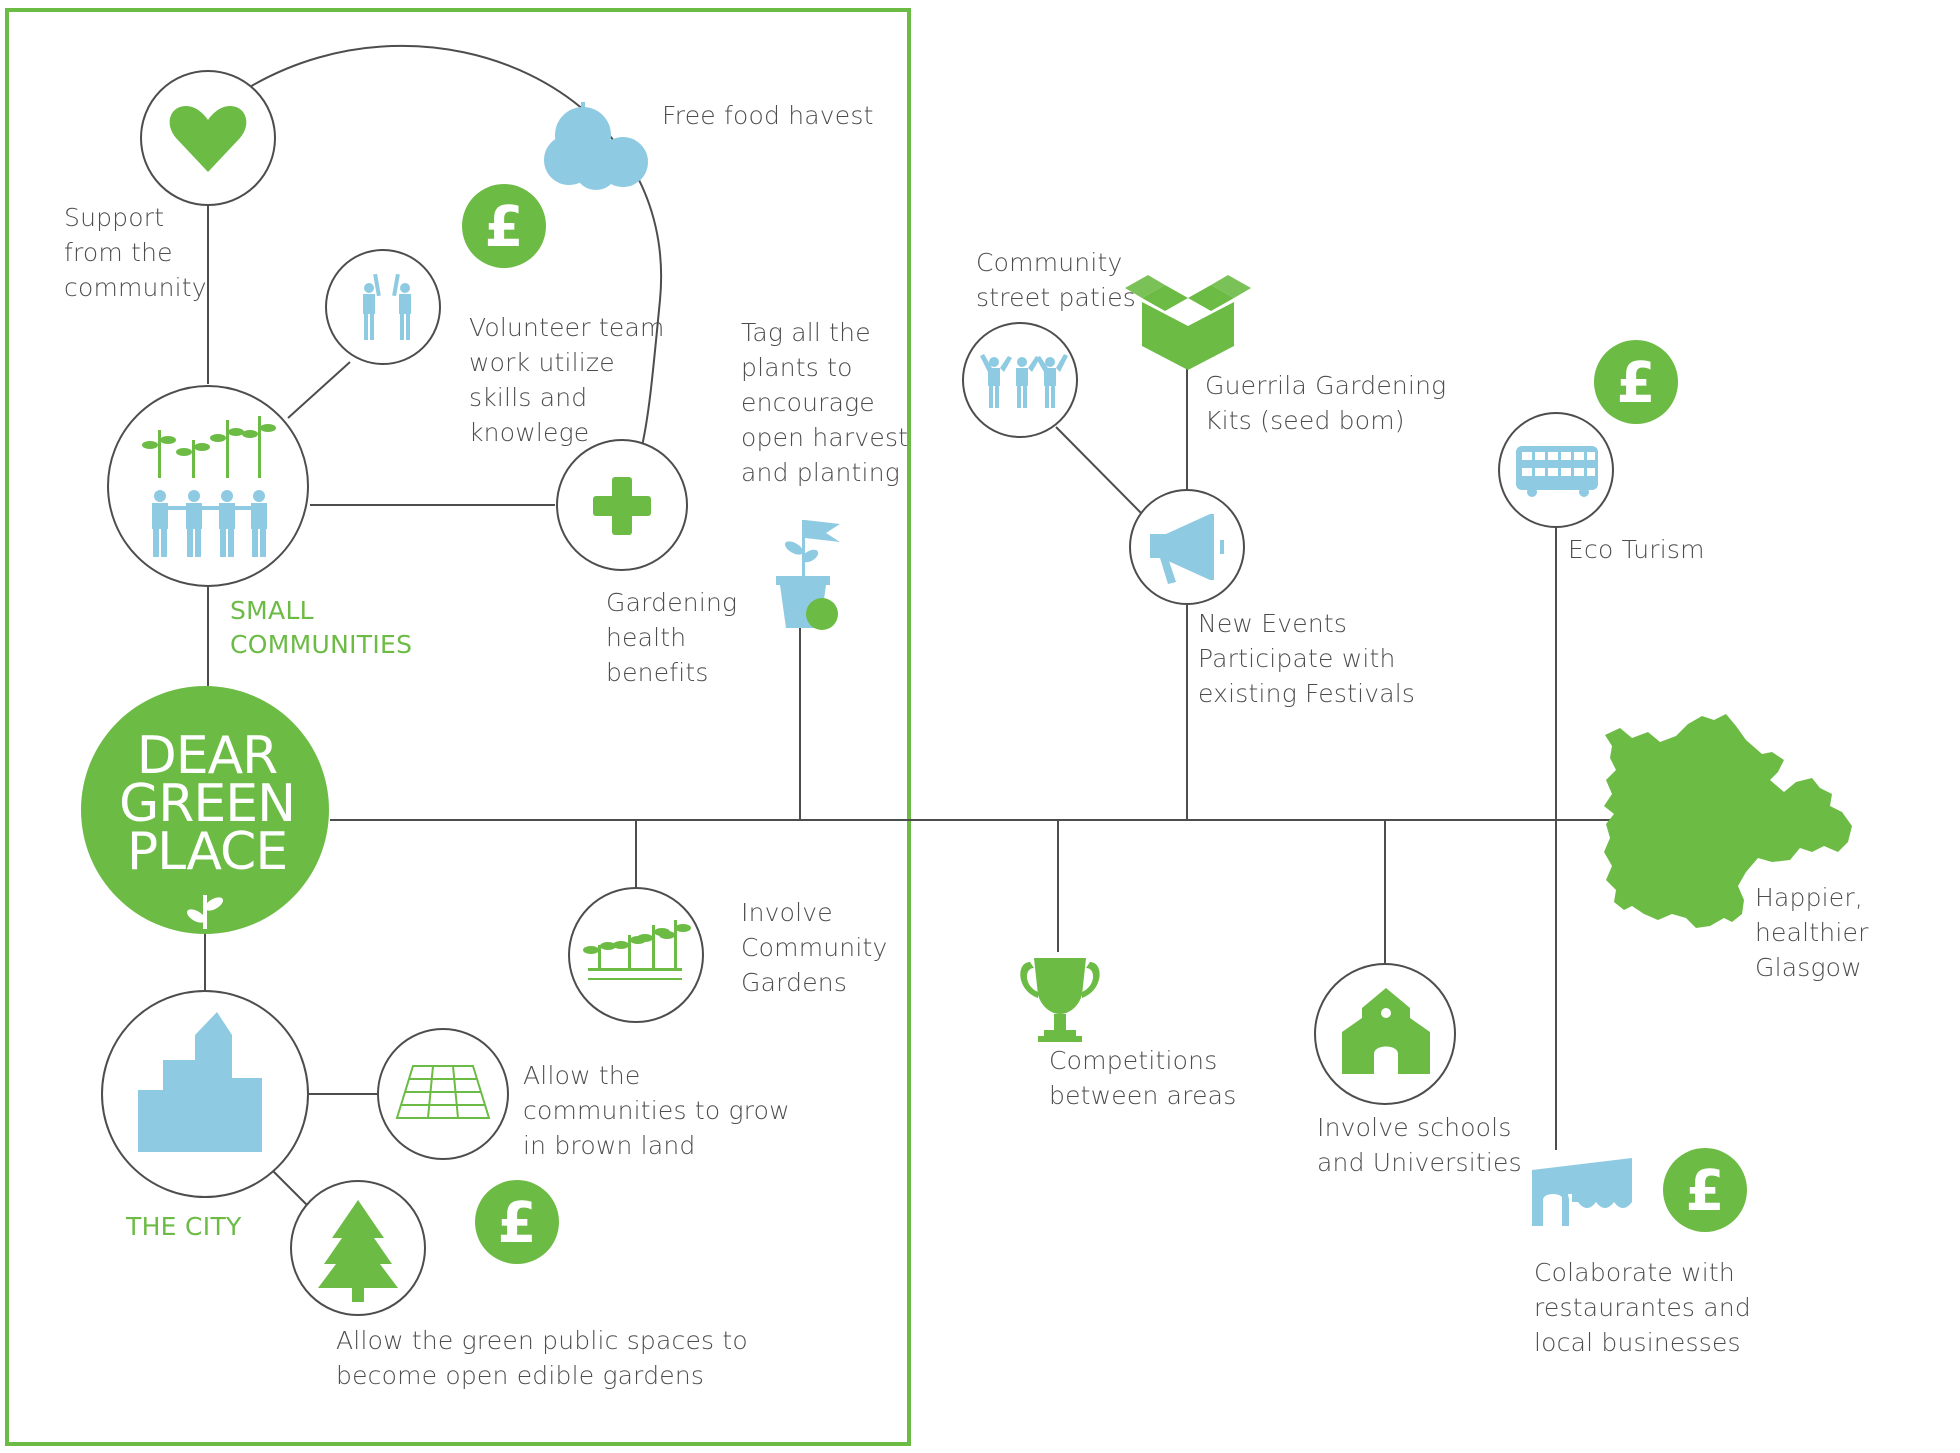  Describe the element at coordinates (387, 306) in the screenshot. I see `volunteers-icon` at that location.